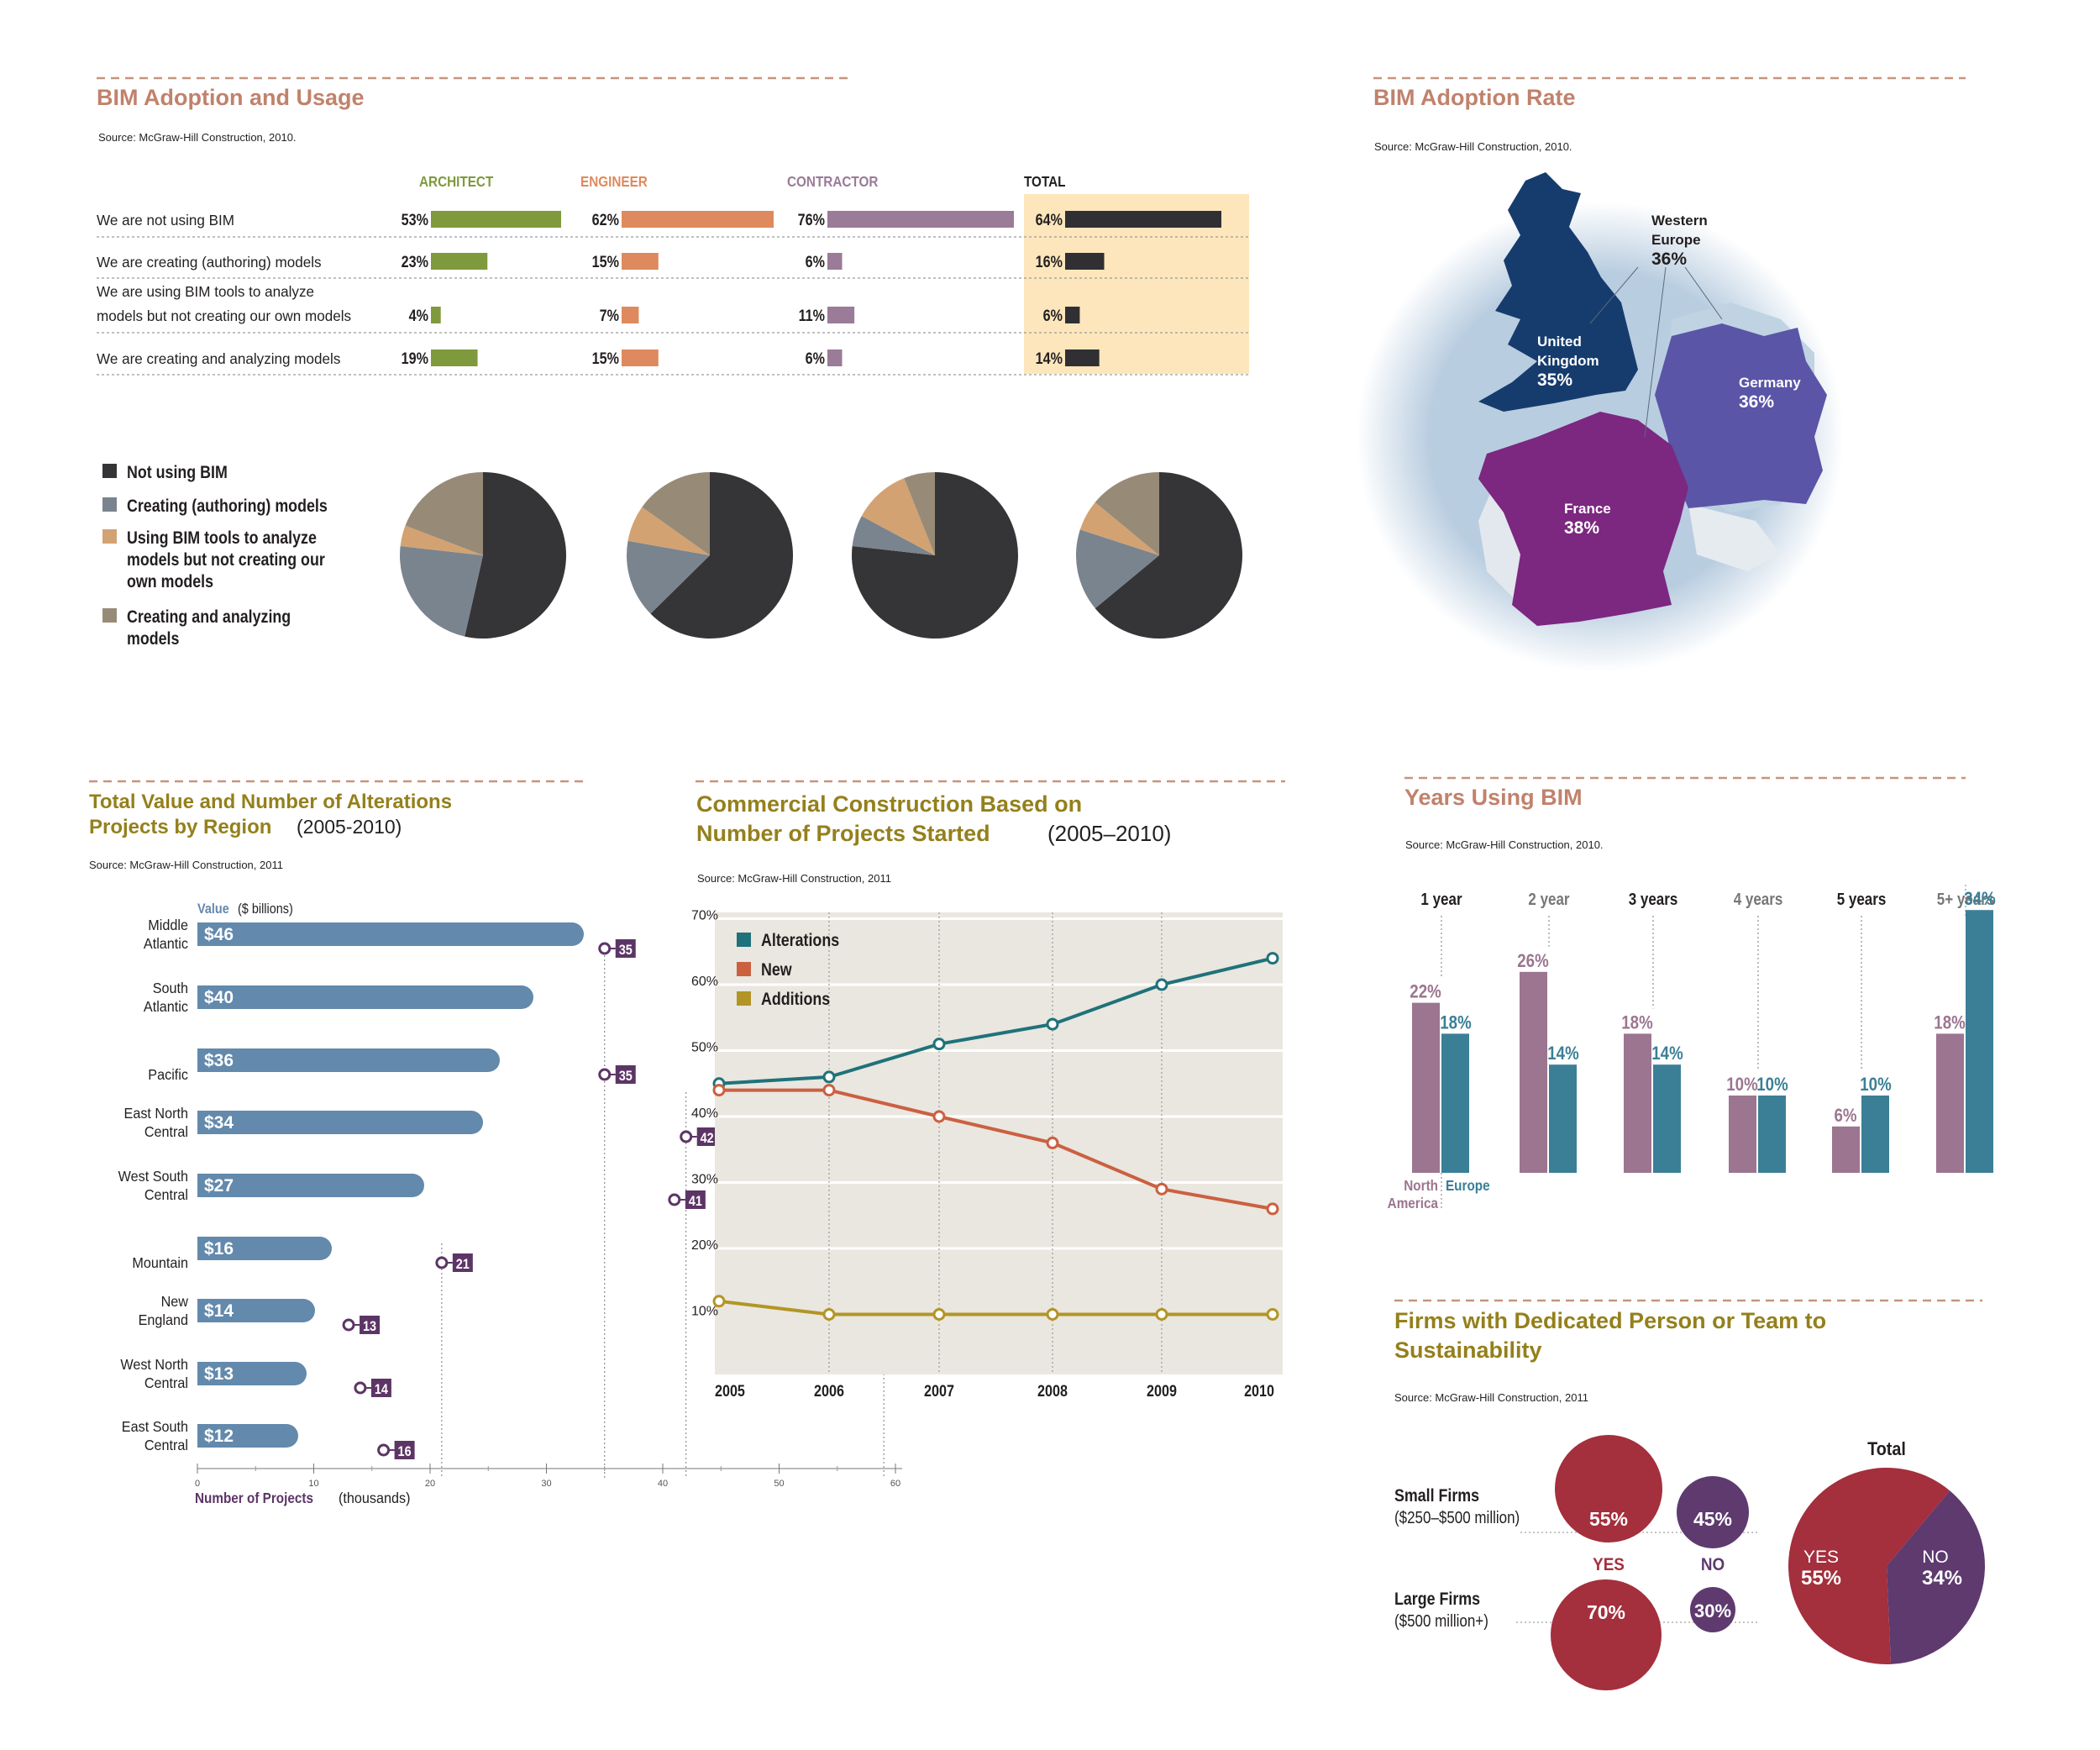  Describe the element at coordinates (1272, 1209) in the screenshot. I see `point-new` at that location.